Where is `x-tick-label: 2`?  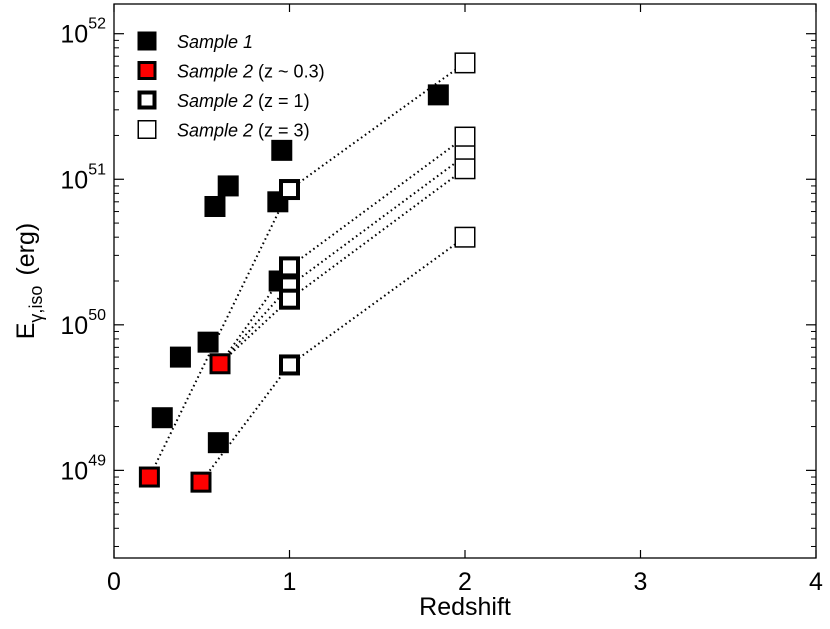
x-tick-label: 2 is located at coordinates (465, 582).